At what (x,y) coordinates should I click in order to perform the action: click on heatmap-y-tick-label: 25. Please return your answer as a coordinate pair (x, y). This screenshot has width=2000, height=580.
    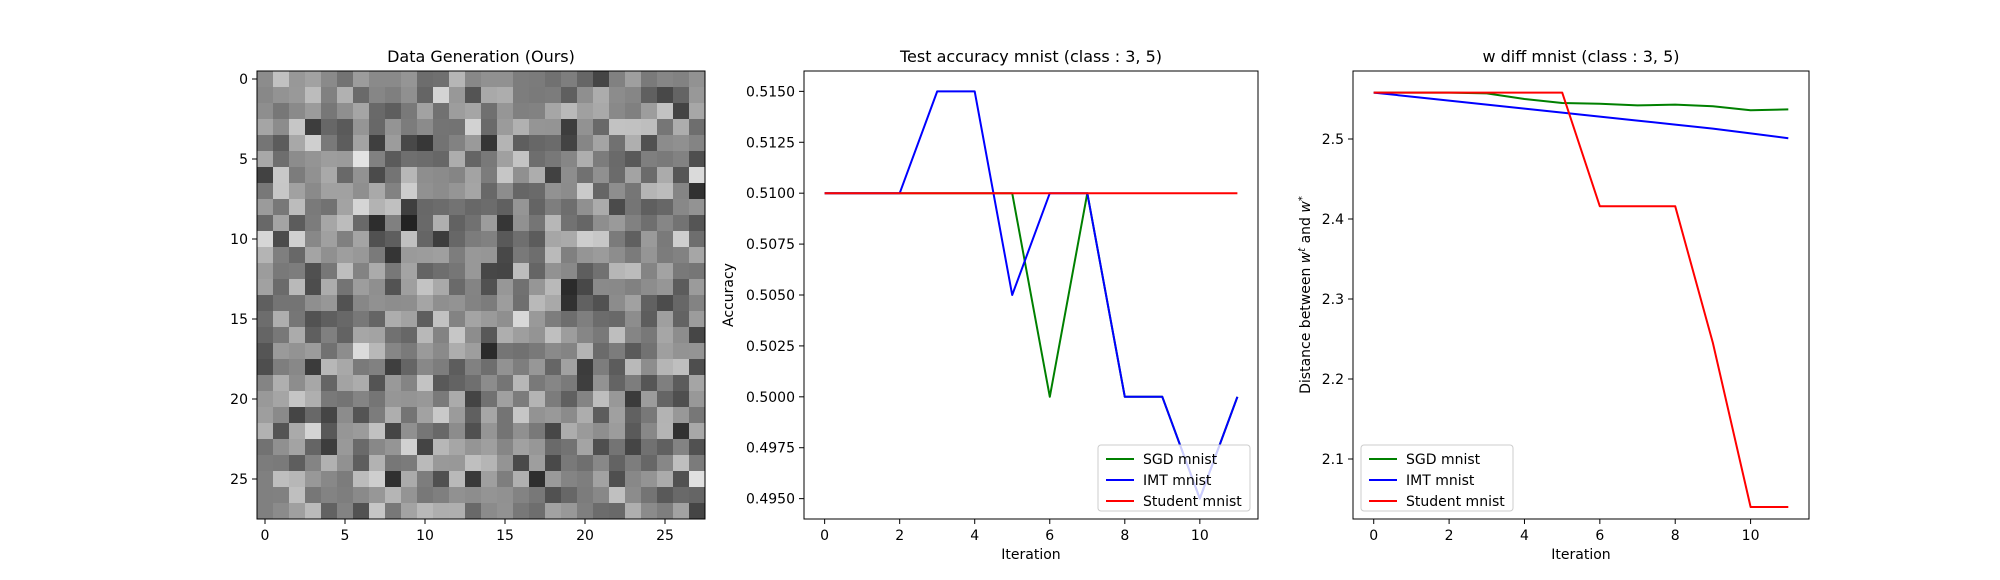
    Looking at the image, I should click on (239, 480).